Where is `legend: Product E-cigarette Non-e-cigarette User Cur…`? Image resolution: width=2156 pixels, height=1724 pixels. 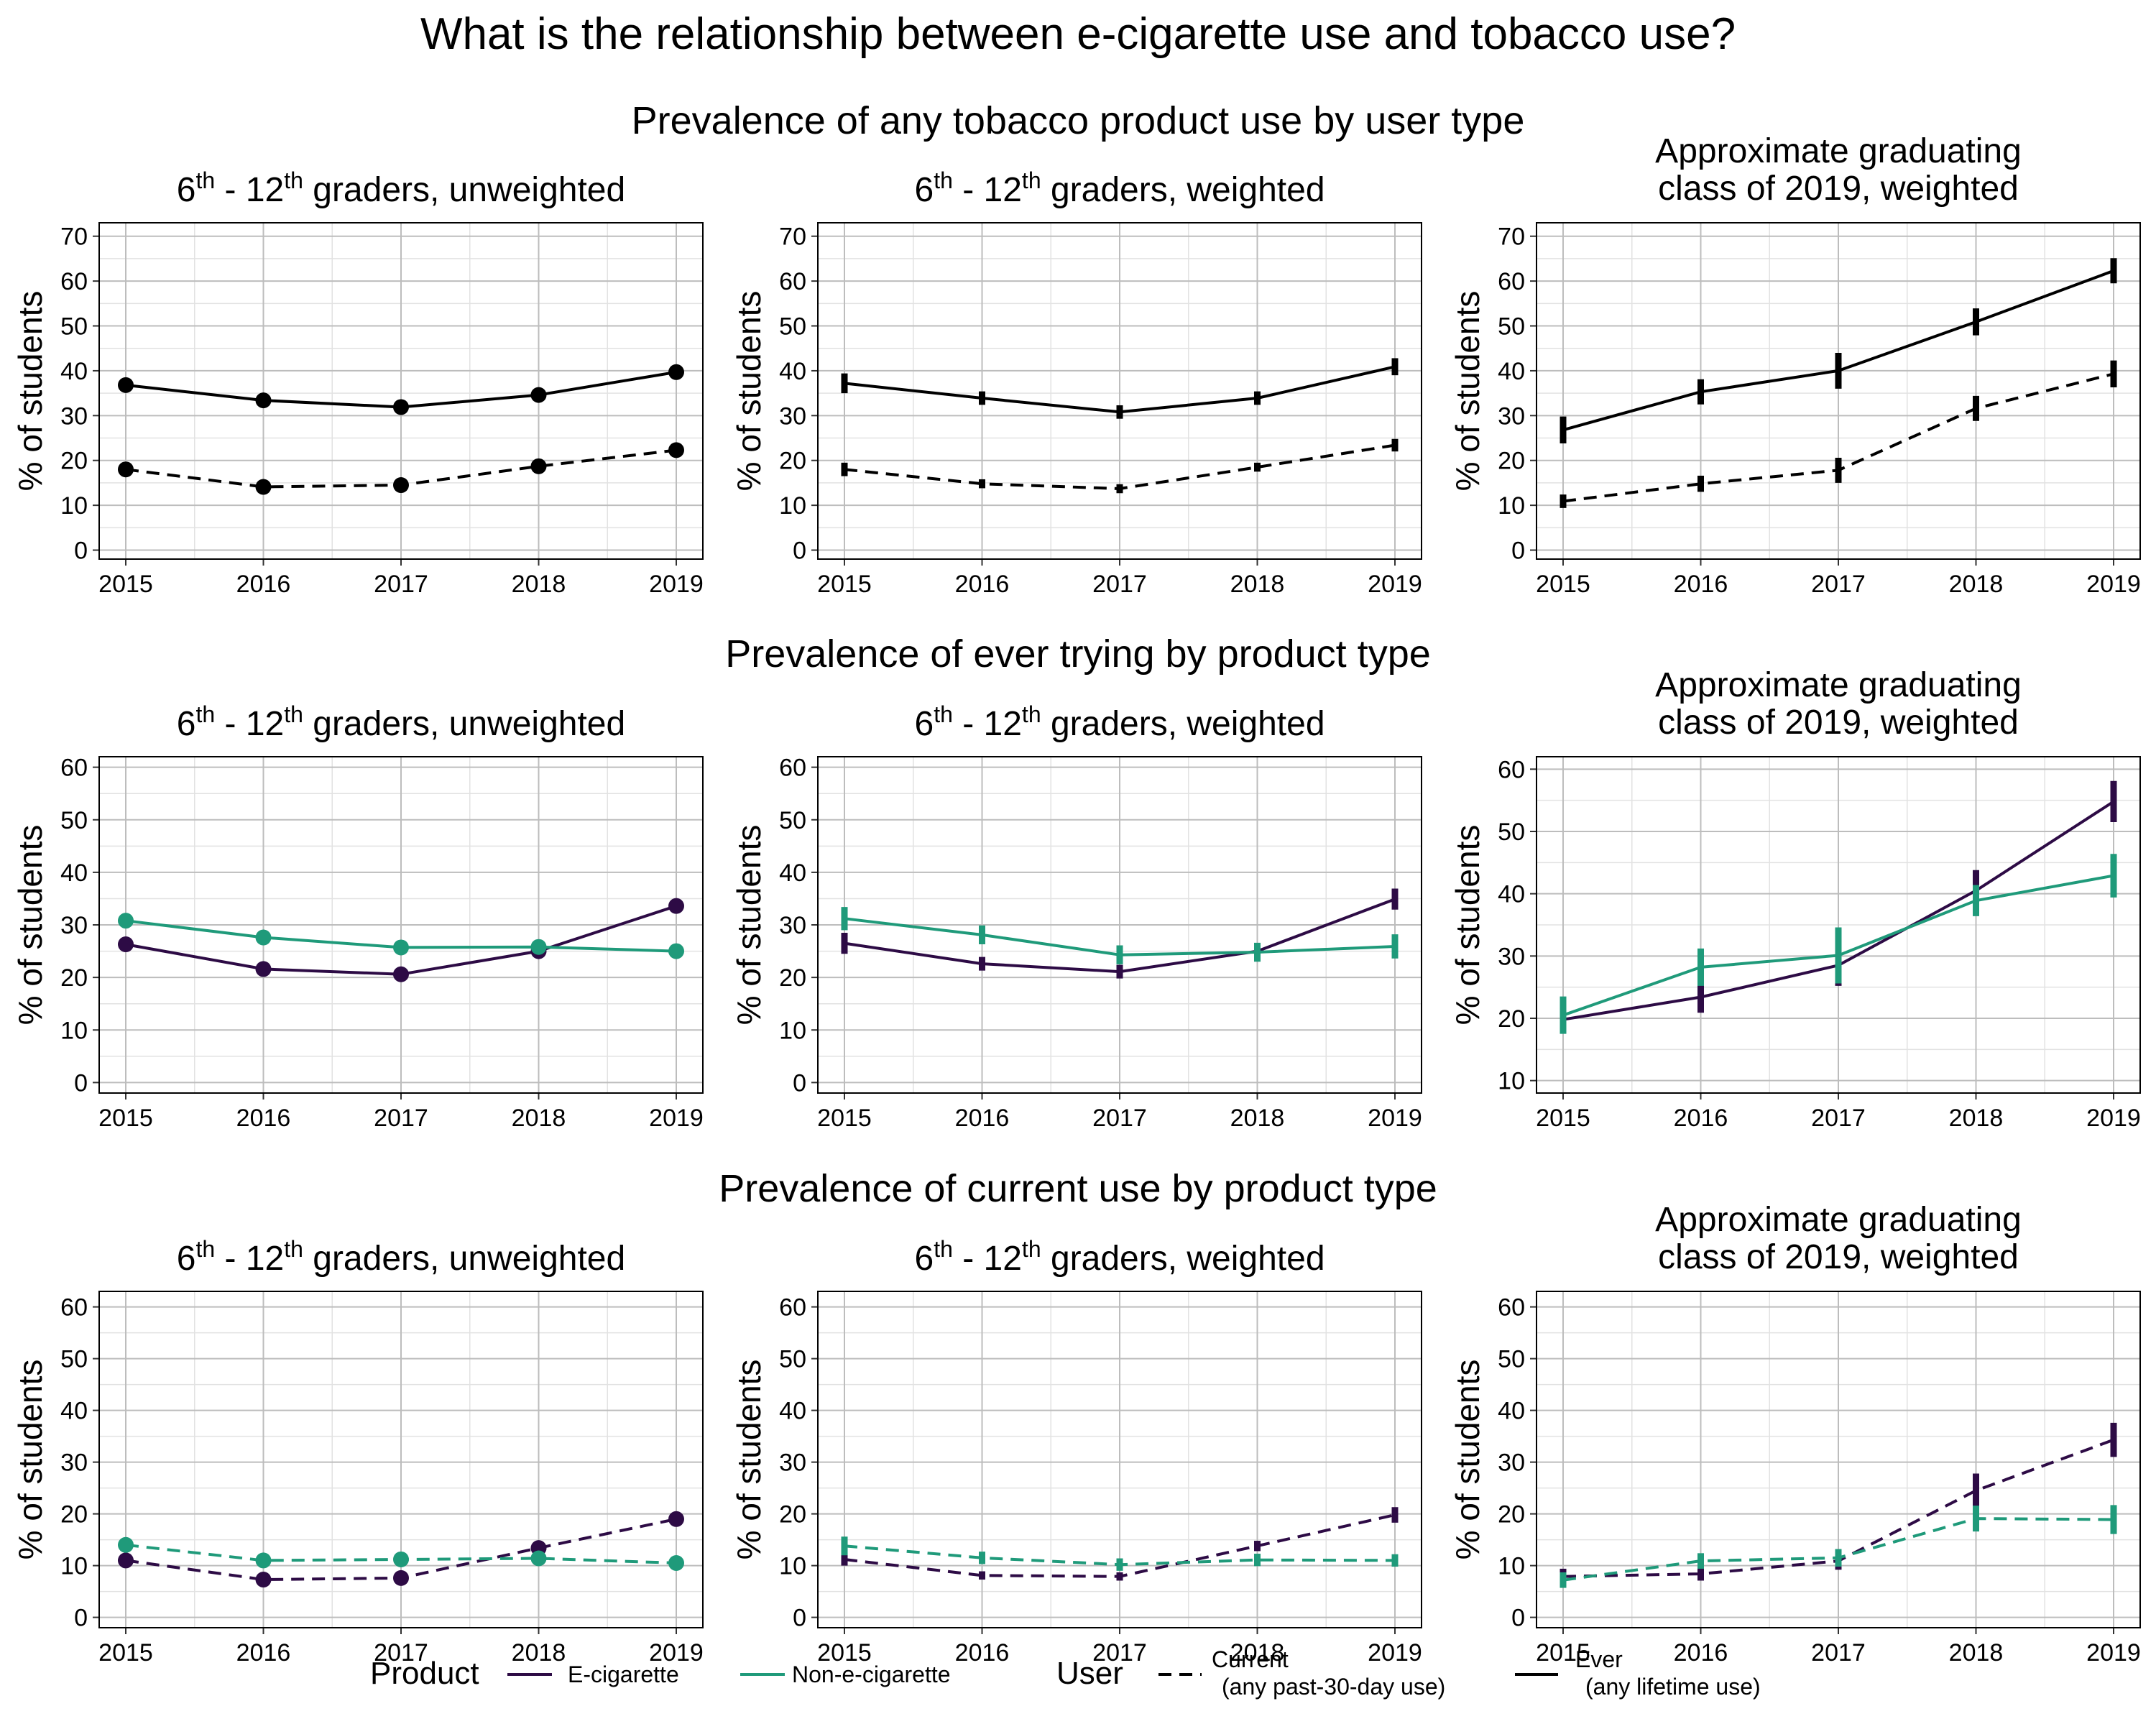
legend: Product E-cigarette Non-e-cigarette User Cur… is located at coordinates (1065, 1673).